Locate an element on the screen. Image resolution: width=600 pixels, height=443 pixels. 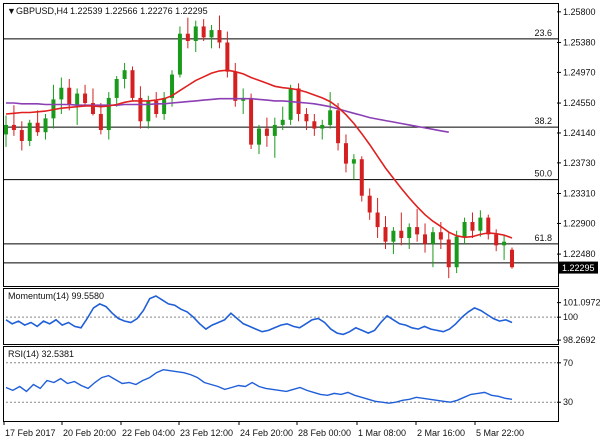
time-tick-label: 2 Mar 16:00 is located at coordinates (441, 433).